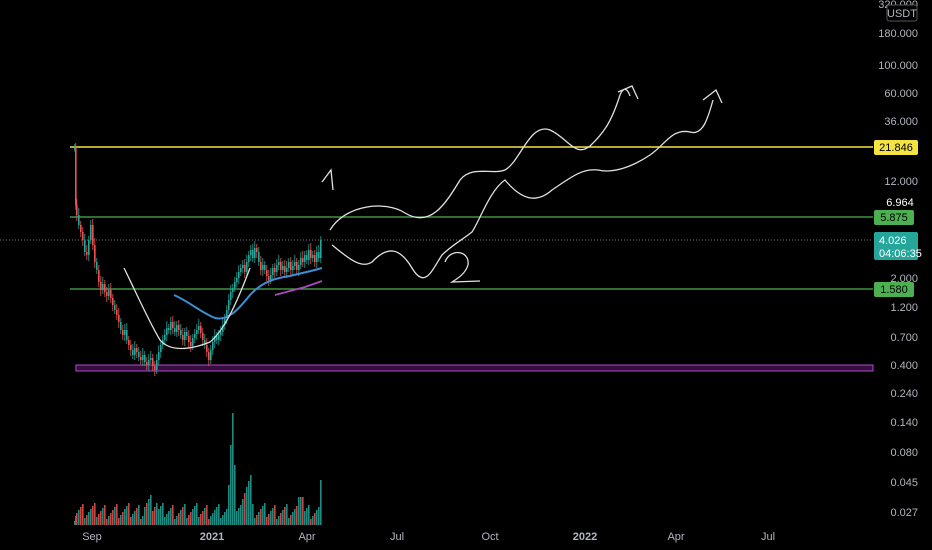 This screenshot has width=932, height=550. Describe the element at coordinates (298, 288) in the screenshot. I see `ma-purple-line` at that location.